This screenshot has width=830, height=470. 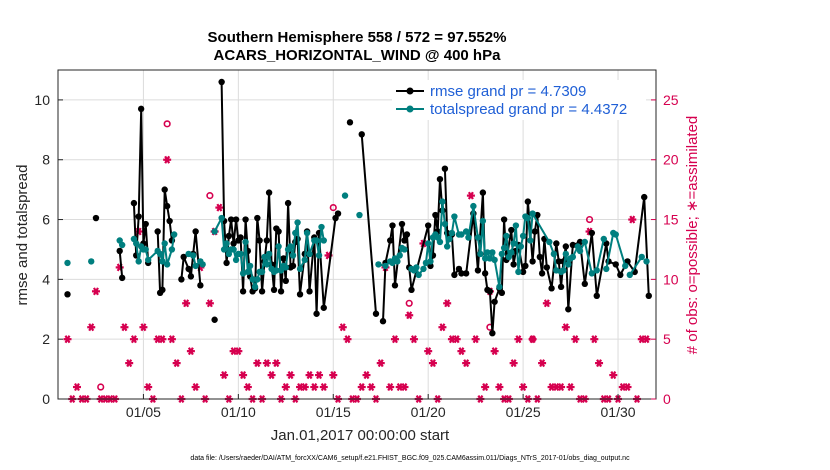 What do you see at coordinates (508, 91) in the screenshot?
I see `legend-rmse-label: rmse grand pr = 4.7309` at bounding box center [508, 91].